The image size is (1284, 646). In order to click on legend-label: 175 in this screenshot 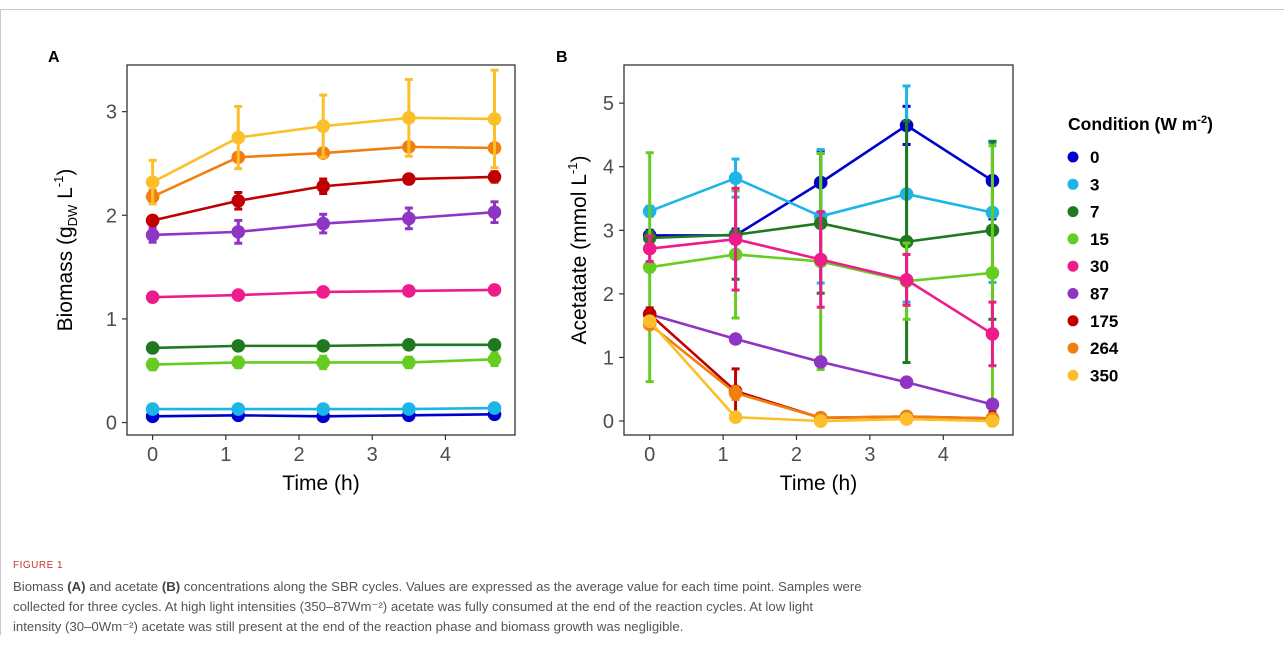, I will do `click(1104, 321)`.